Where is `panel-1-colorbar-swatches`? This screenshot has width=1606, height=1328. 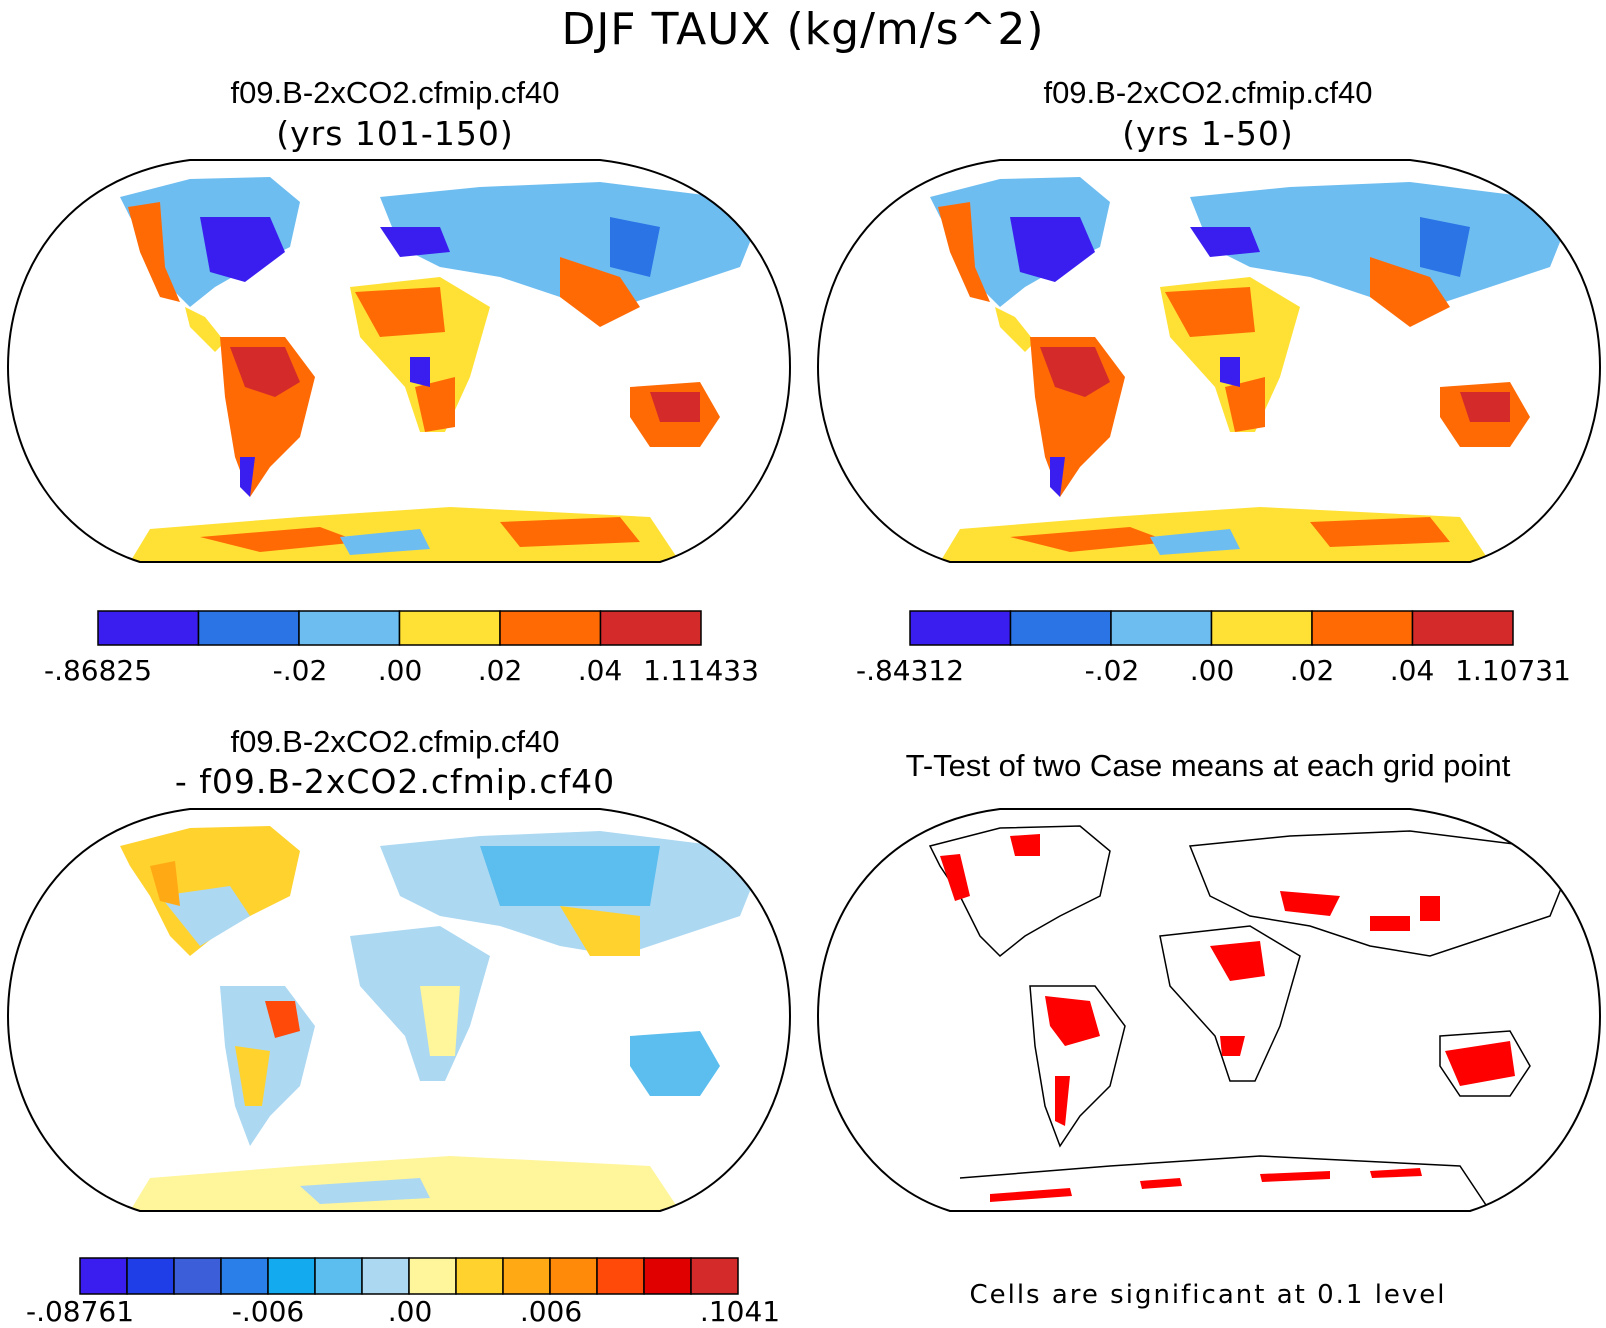
panel-1-colorbar-swatches is located at coordinates (399, 628).